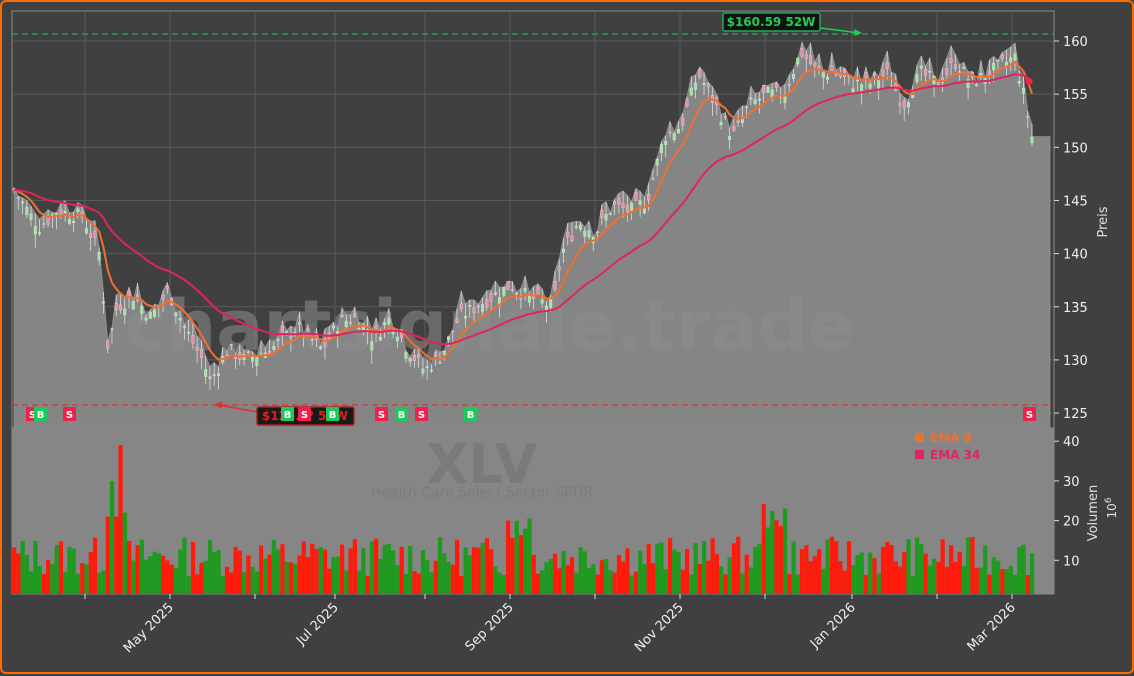  What do you see at coordinates (317, 624) in the screenshot?
I see `x-tick-label: Jul 2025` at bounding box center [317, 624].